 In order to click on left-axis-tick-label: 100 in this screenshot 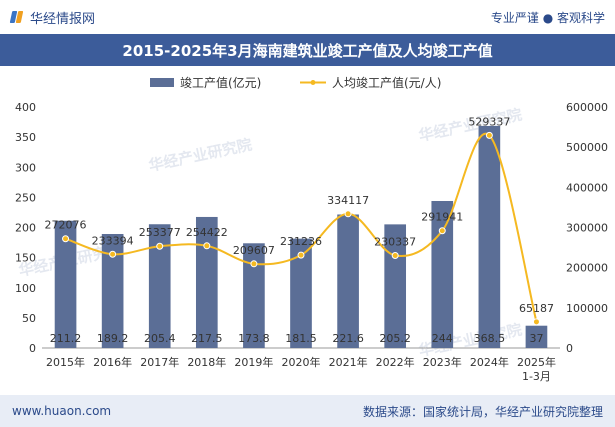, I will do `click(25, 288)`.